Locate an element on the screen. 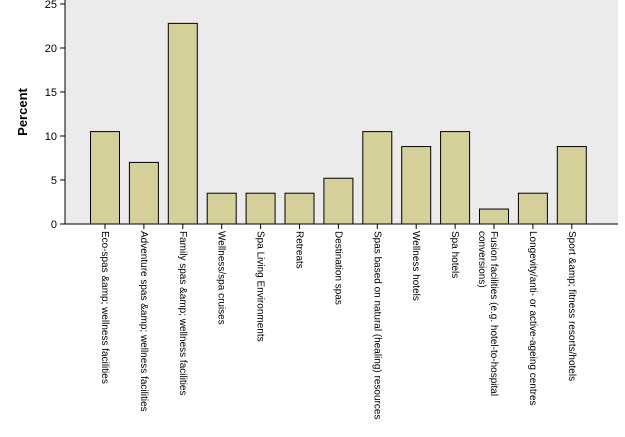 The width and height of the screenshot is (625, 437). category-label: Retreats is located at coordinates (299, 250).